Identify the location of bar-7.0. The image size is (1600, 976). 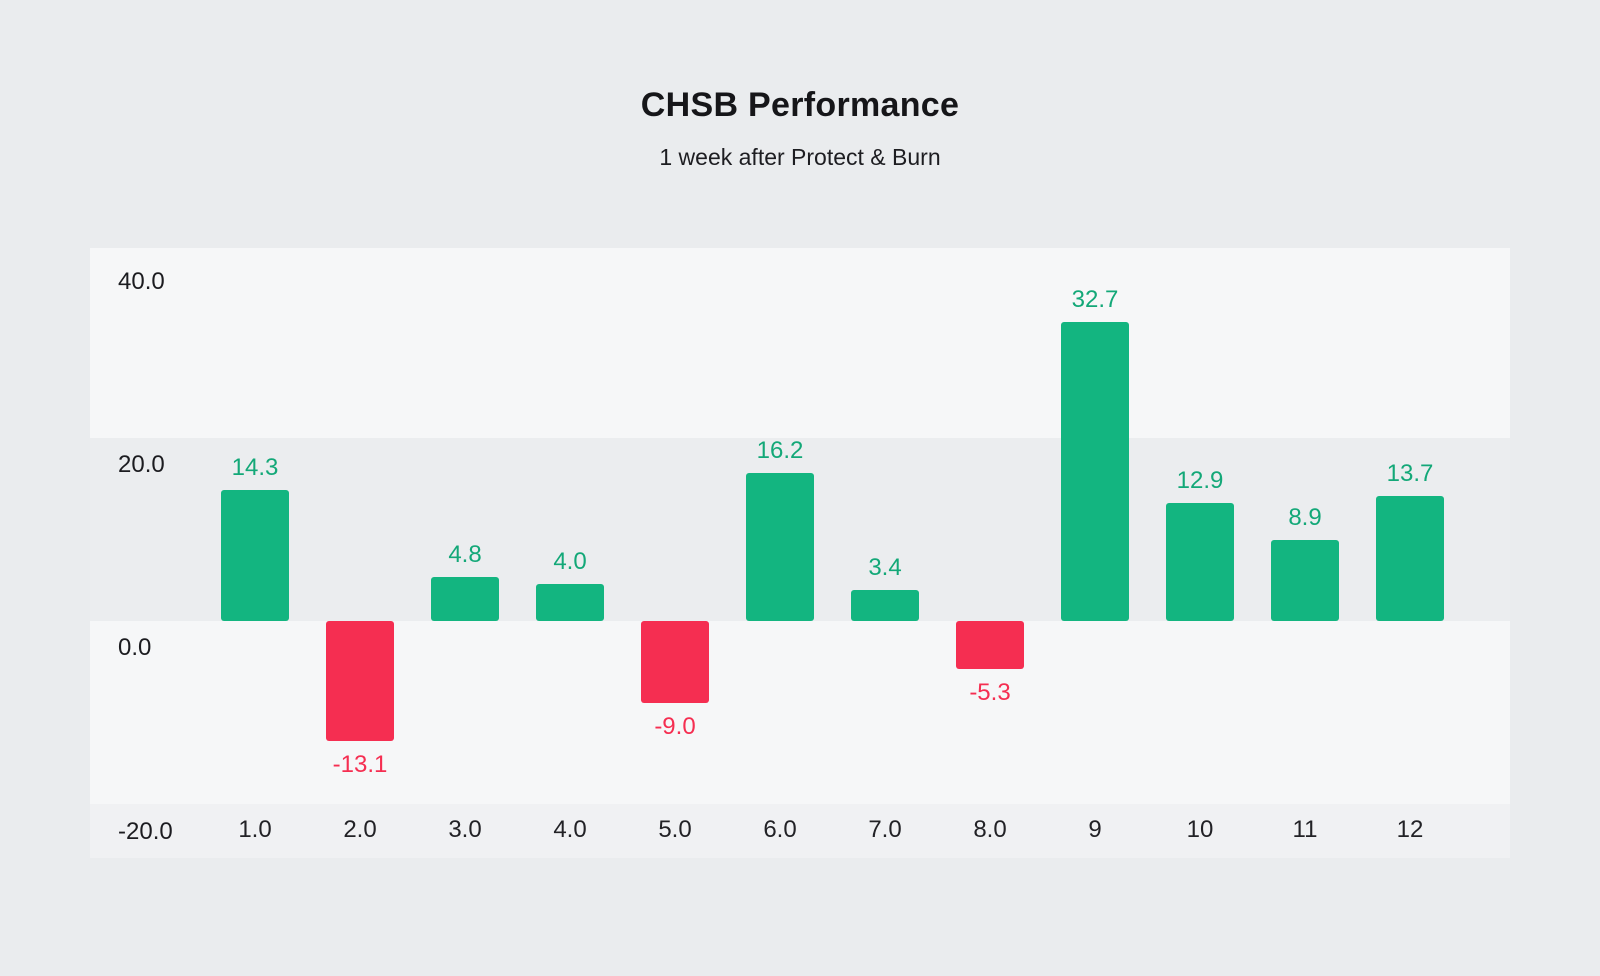
(885, 605).